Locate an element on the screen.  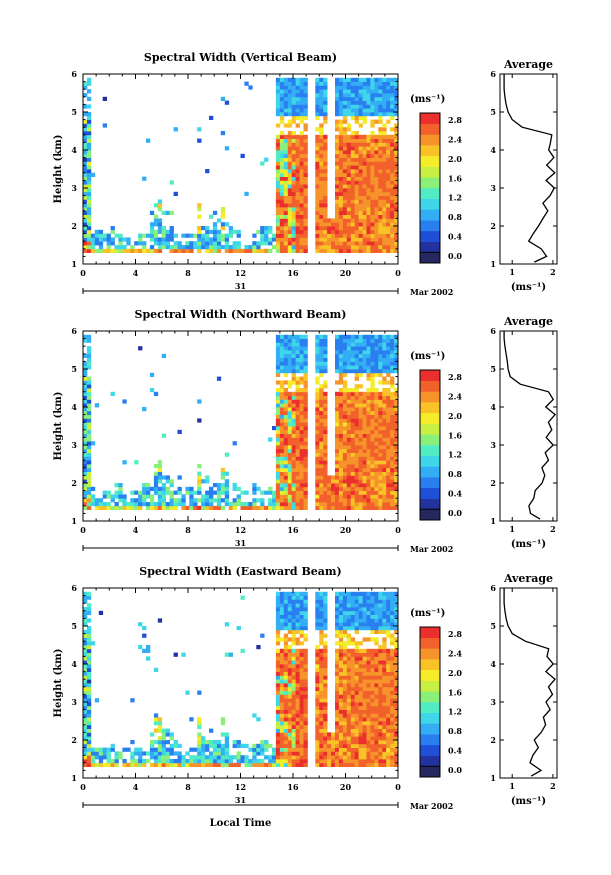
x-tick-label: 8 is located at coordinates (188, 273).